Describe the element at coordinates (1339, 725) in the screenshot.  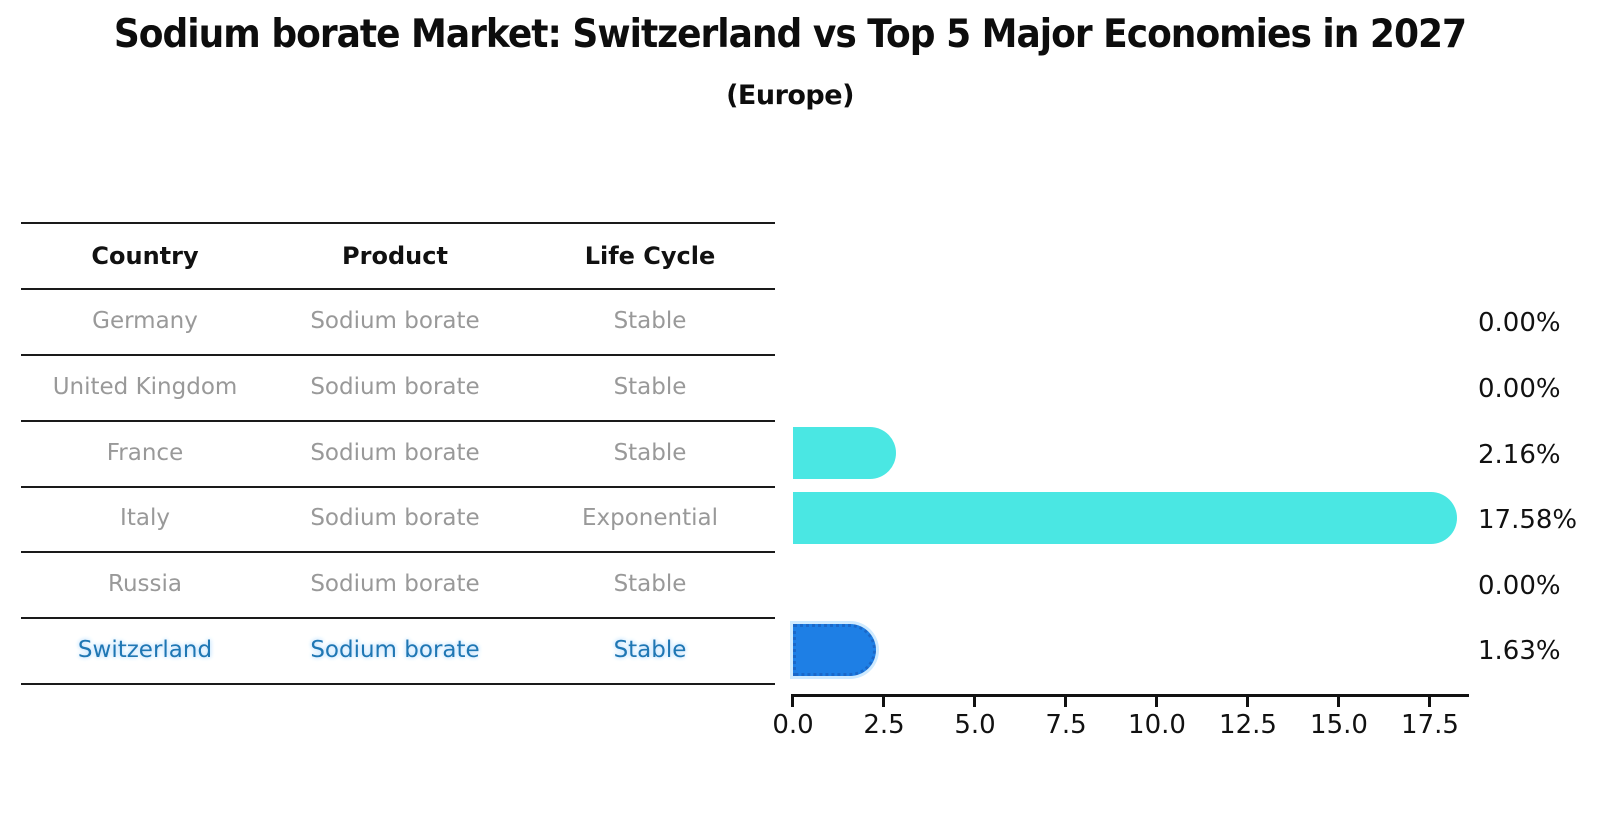
I see `x-tick-label: 15.0` at that location.